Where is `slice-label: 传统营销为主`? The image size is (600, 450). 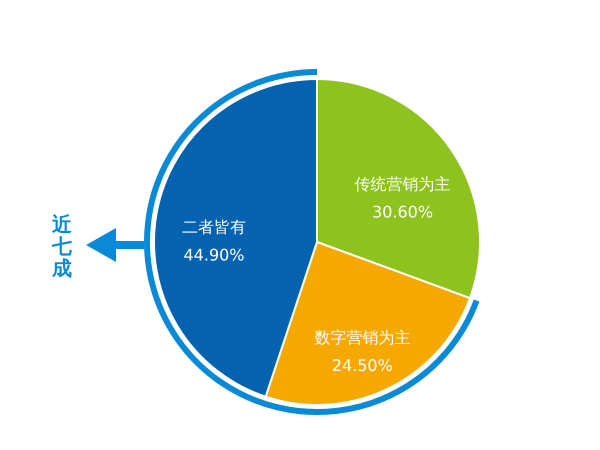 slice-label: 传统营销为主 is located at coordinates (402, 184).